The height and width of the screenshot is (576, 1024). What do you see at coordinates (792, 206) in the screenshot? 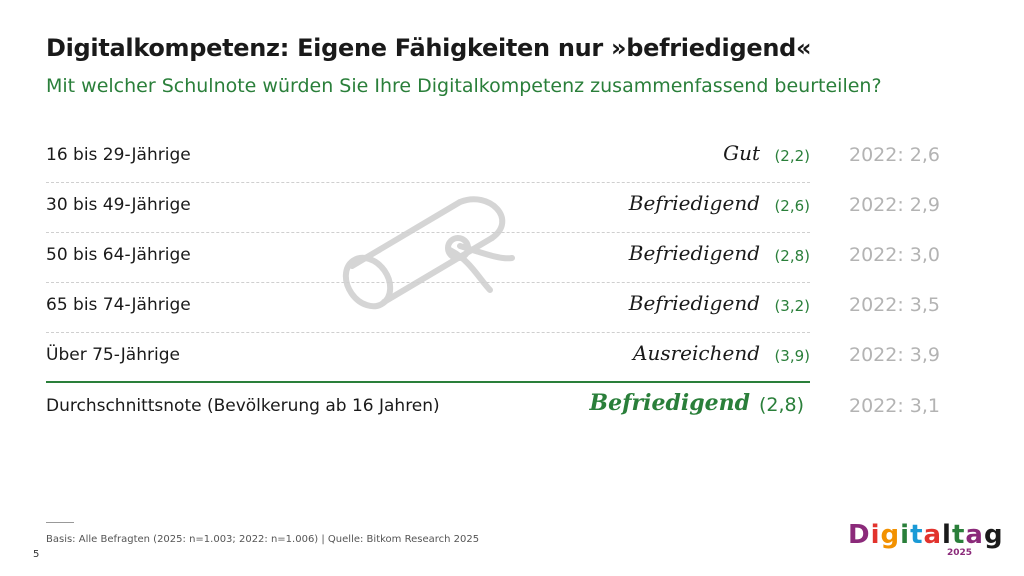
I see `row-value: (2,6)` at bounding box center [792, 206].